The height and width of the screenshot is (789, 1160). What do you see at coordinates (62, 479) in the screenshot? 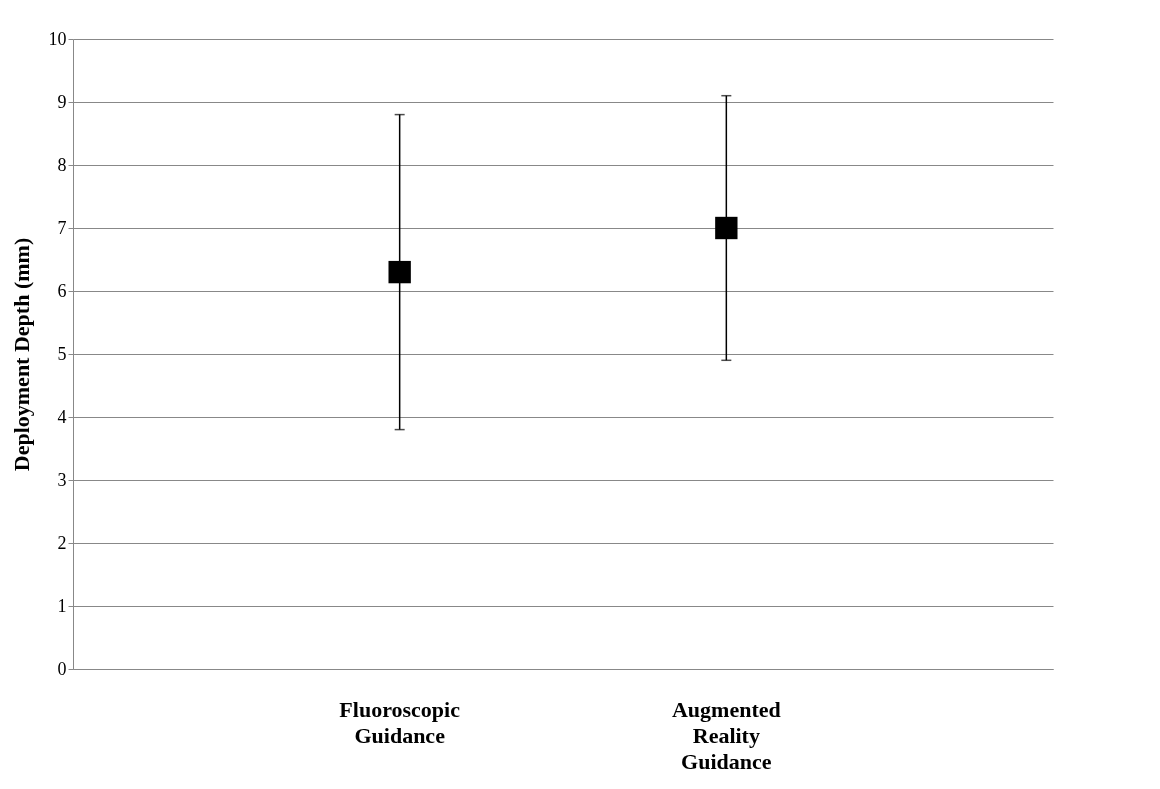
I see `y-tick-label: 3` at bounding box center [62, 479].